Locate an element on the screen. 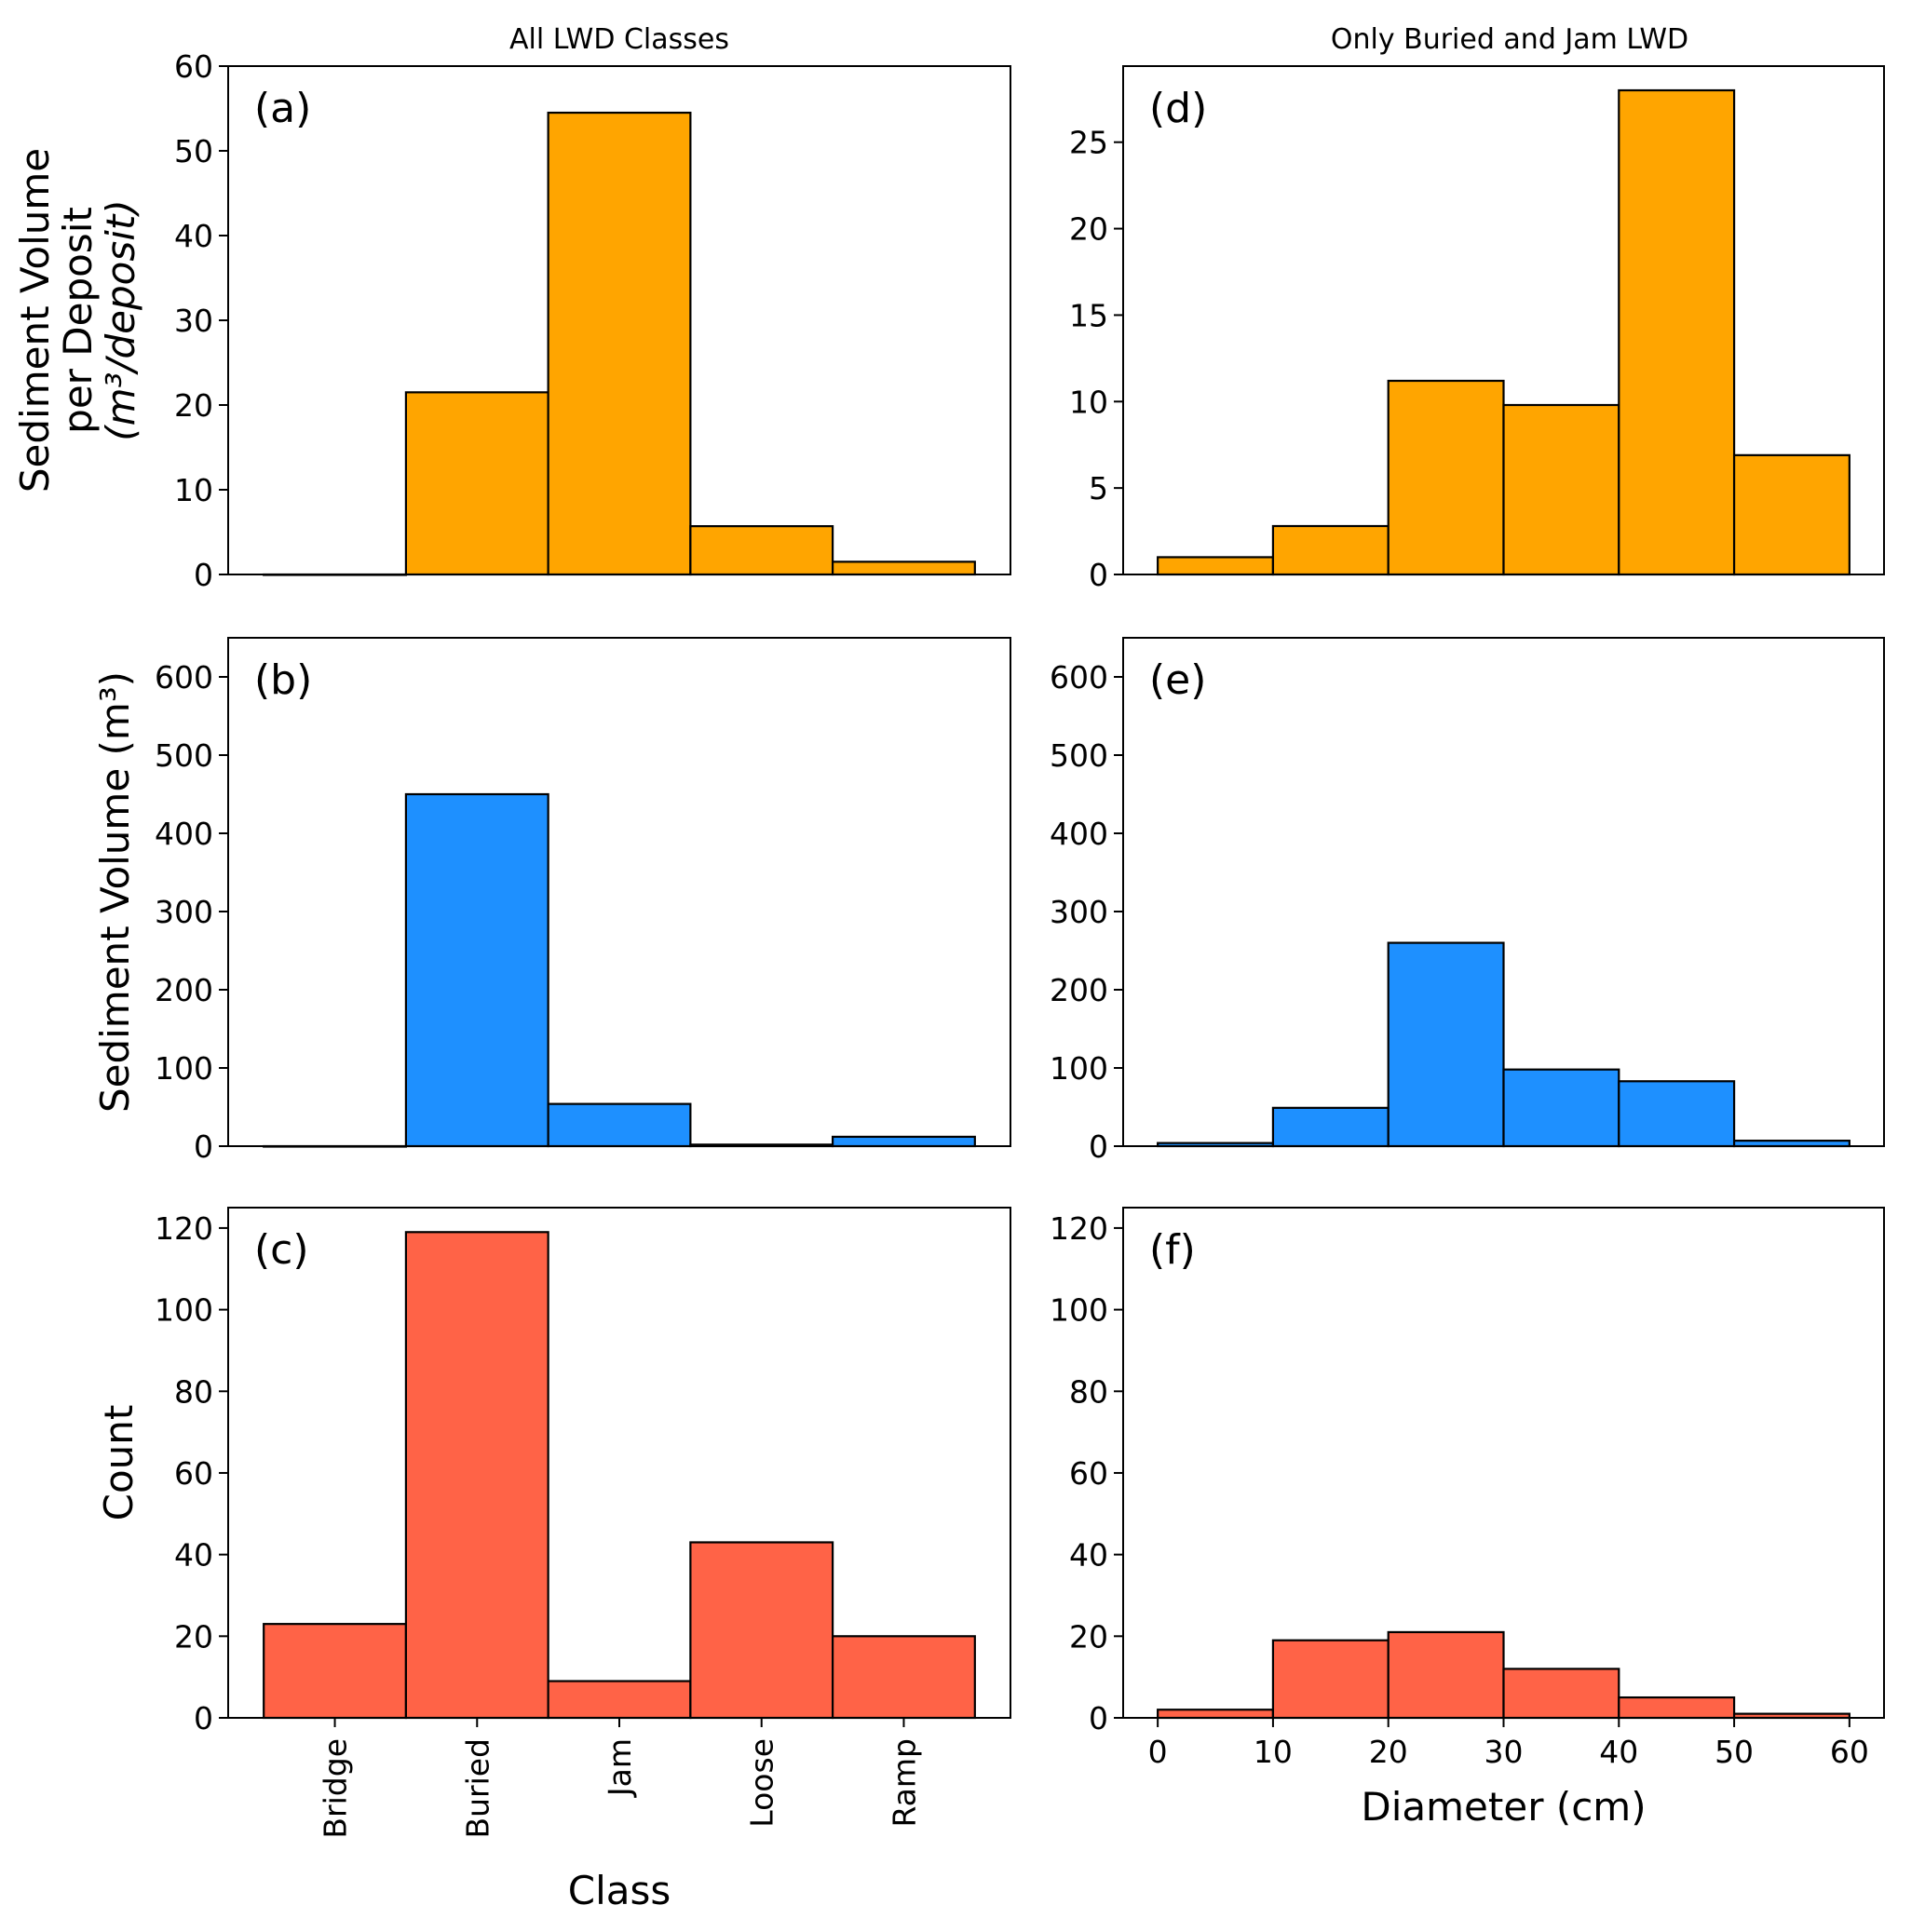  xtick-label-c-buried: Buried is located at coordinates (477, 1788).